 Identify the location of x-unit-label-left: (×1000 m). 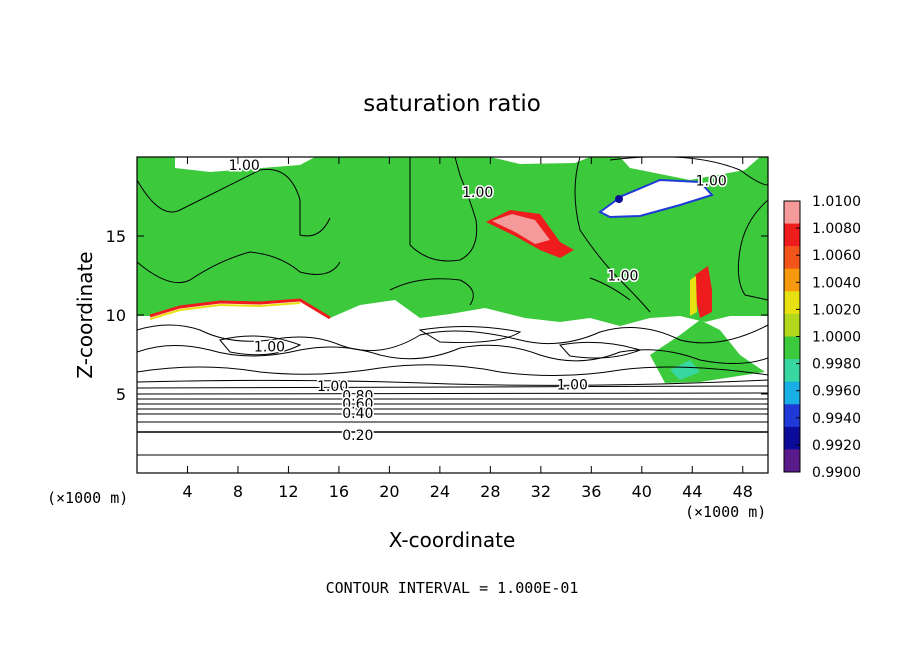
(87, 498).